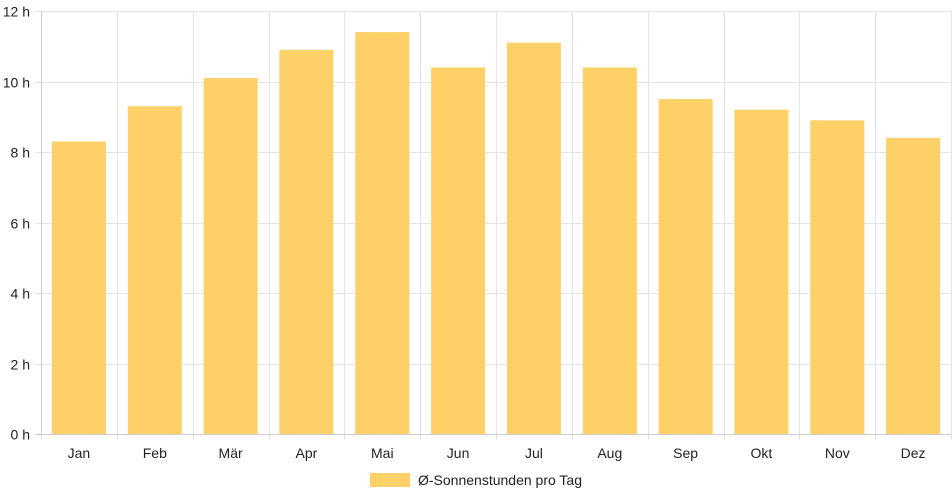 The image size is (952, 500). Describe the element at coordinates (685, 266) in the screenshot. I see `bar-sep` at that location.